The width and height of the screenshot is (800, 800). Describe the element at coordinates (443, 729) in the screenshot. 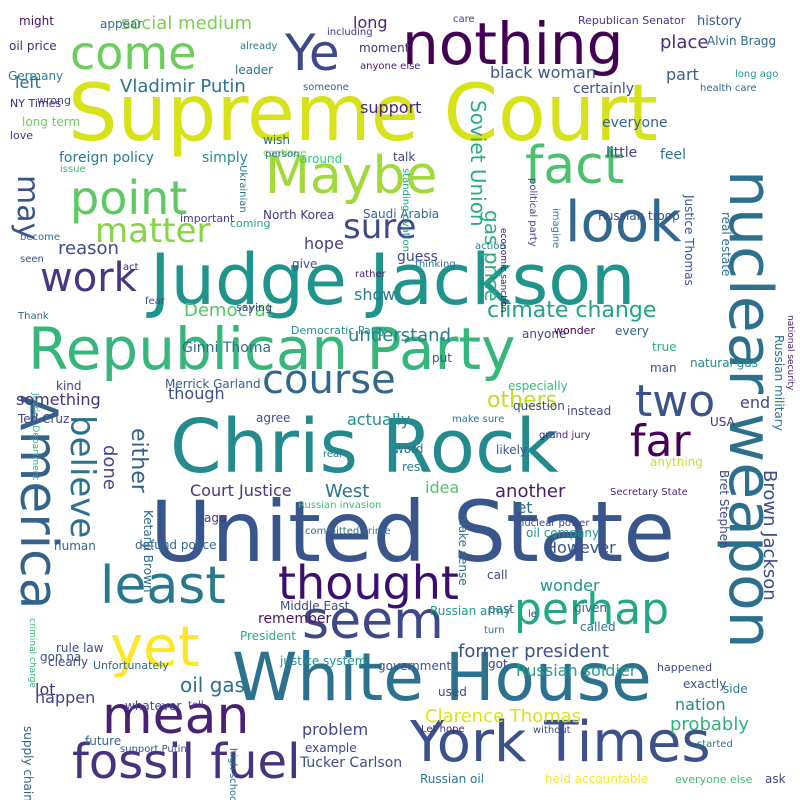

I see `word-cloud-term: Let hope` at that location.